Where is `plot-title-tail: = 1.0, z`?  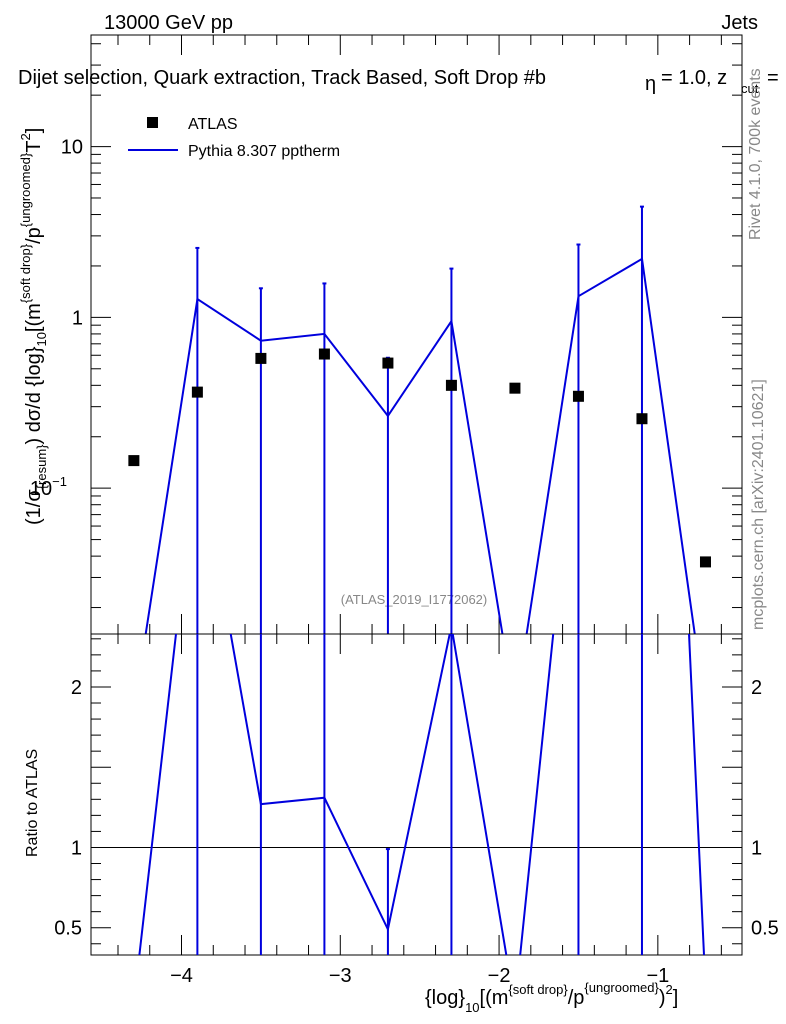 plot-title-tail: = 1.0, z is located at coordinates (694, 78).